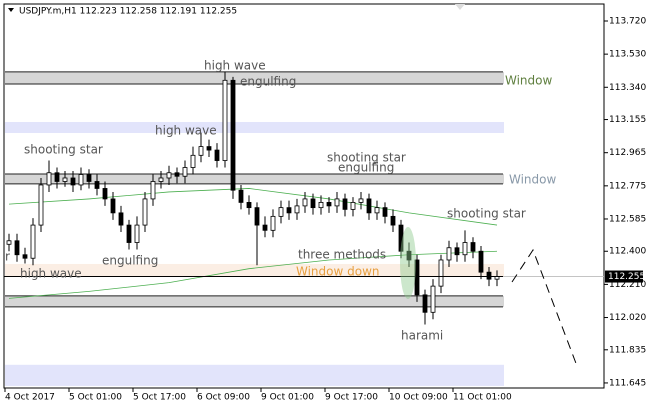 Image resolution: width=646 pixels, height=407 pixels. What do you see at coordinates (95, 398) in the screenshot?
I see `x-tick-label: 5 Oct 01:00` at bounding box center [95, 398].